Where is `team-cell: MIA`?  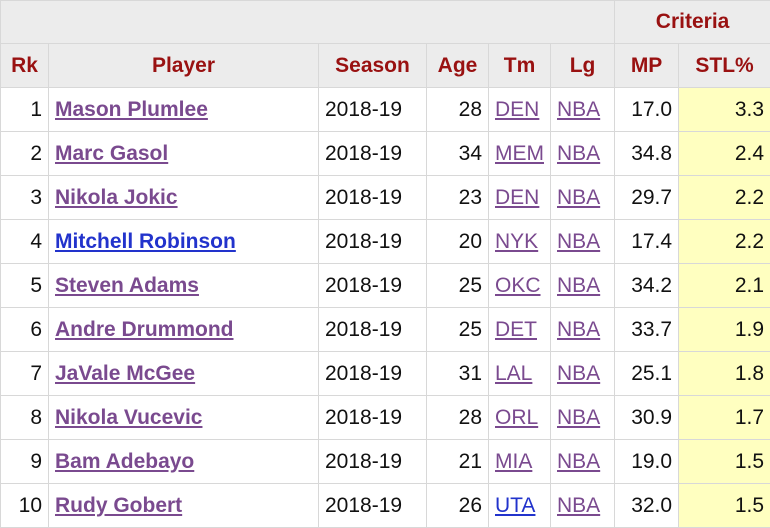
team-cell: MIA is located at coordinates (519, 461).